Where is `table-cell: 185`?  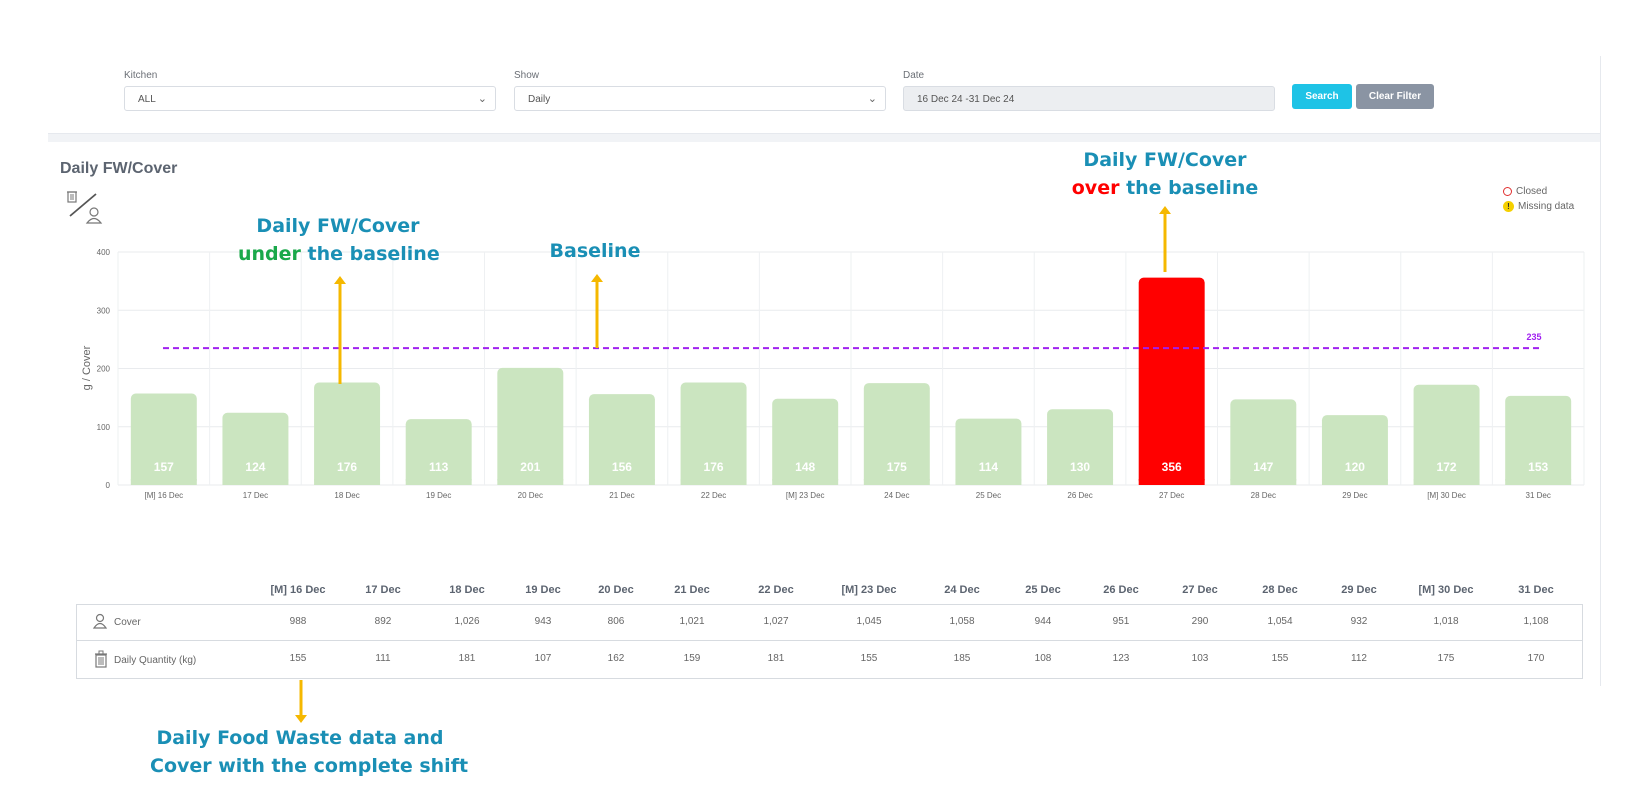
table-cell: 185 is located at coordinates (962, 658).